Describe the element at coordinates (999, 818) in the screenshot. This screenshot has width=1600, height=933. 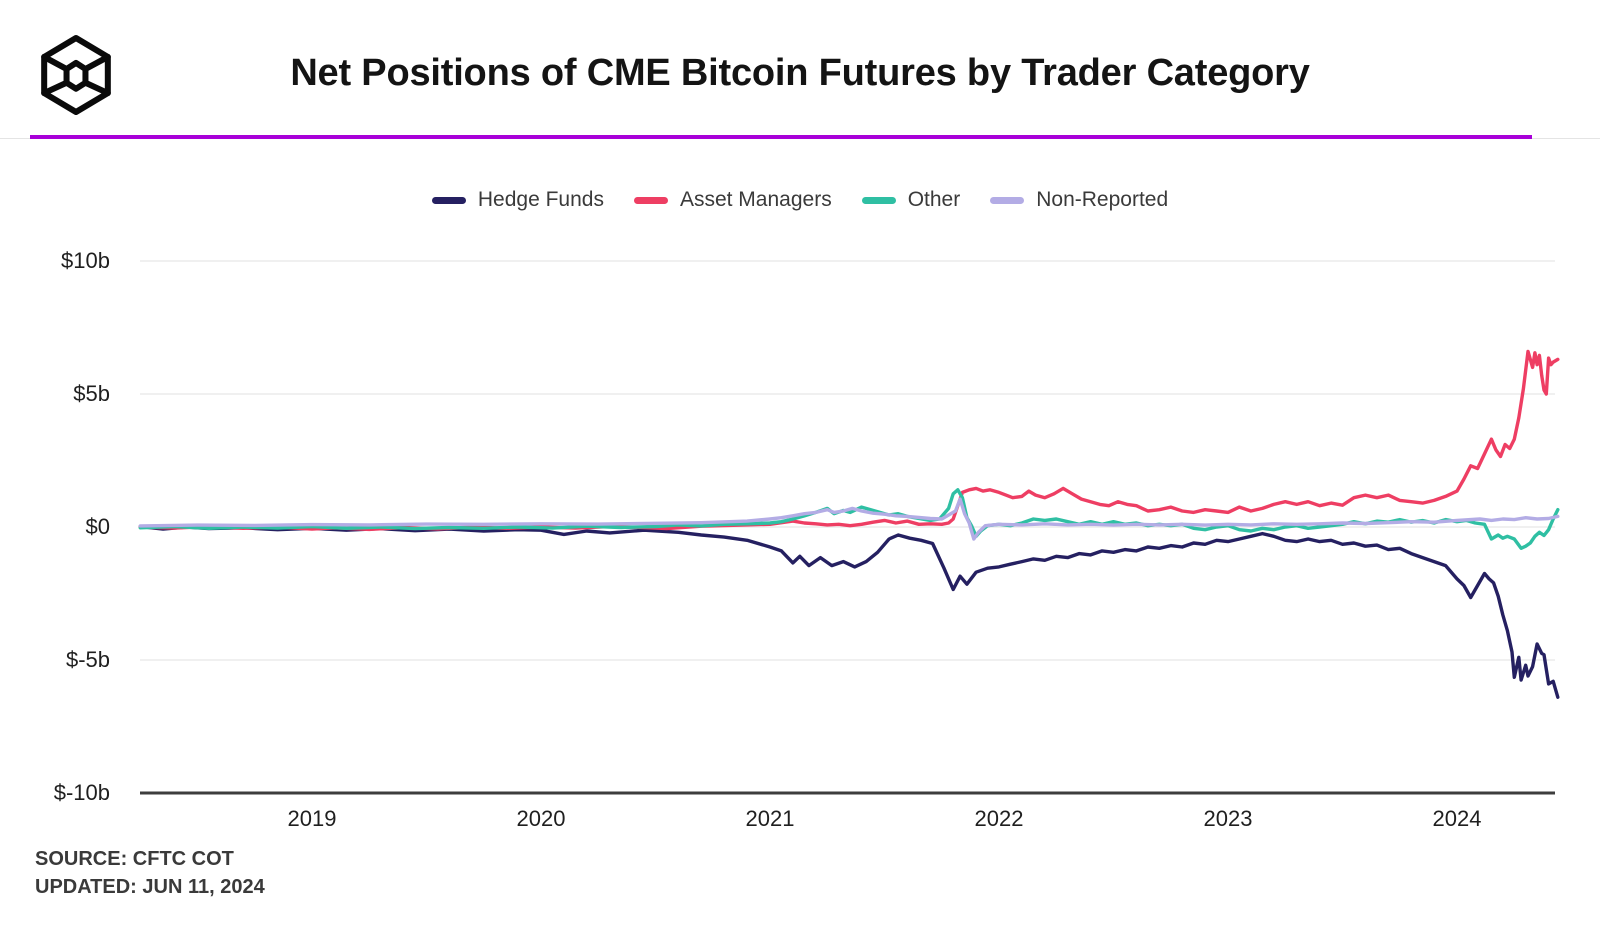
I see `x-tick-label: 2022` at that location.